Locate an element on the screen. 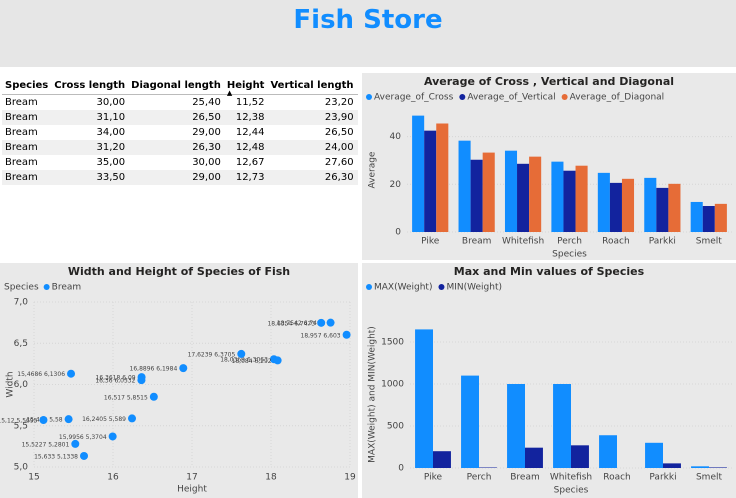 The height and width of the screenshot is (498, 736). table-cell: 390 is located at coordinates (357, 162).